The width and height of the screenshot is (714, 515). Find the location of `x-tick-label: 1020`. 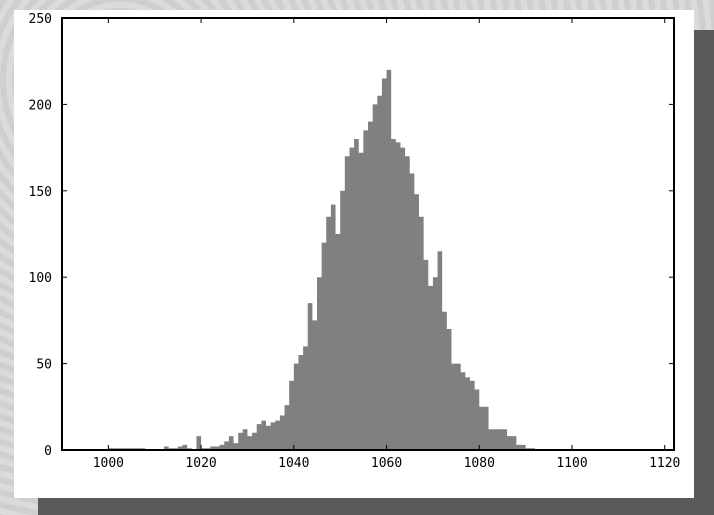

x-tick-label: 1020 is located at coordinates (200, 463).